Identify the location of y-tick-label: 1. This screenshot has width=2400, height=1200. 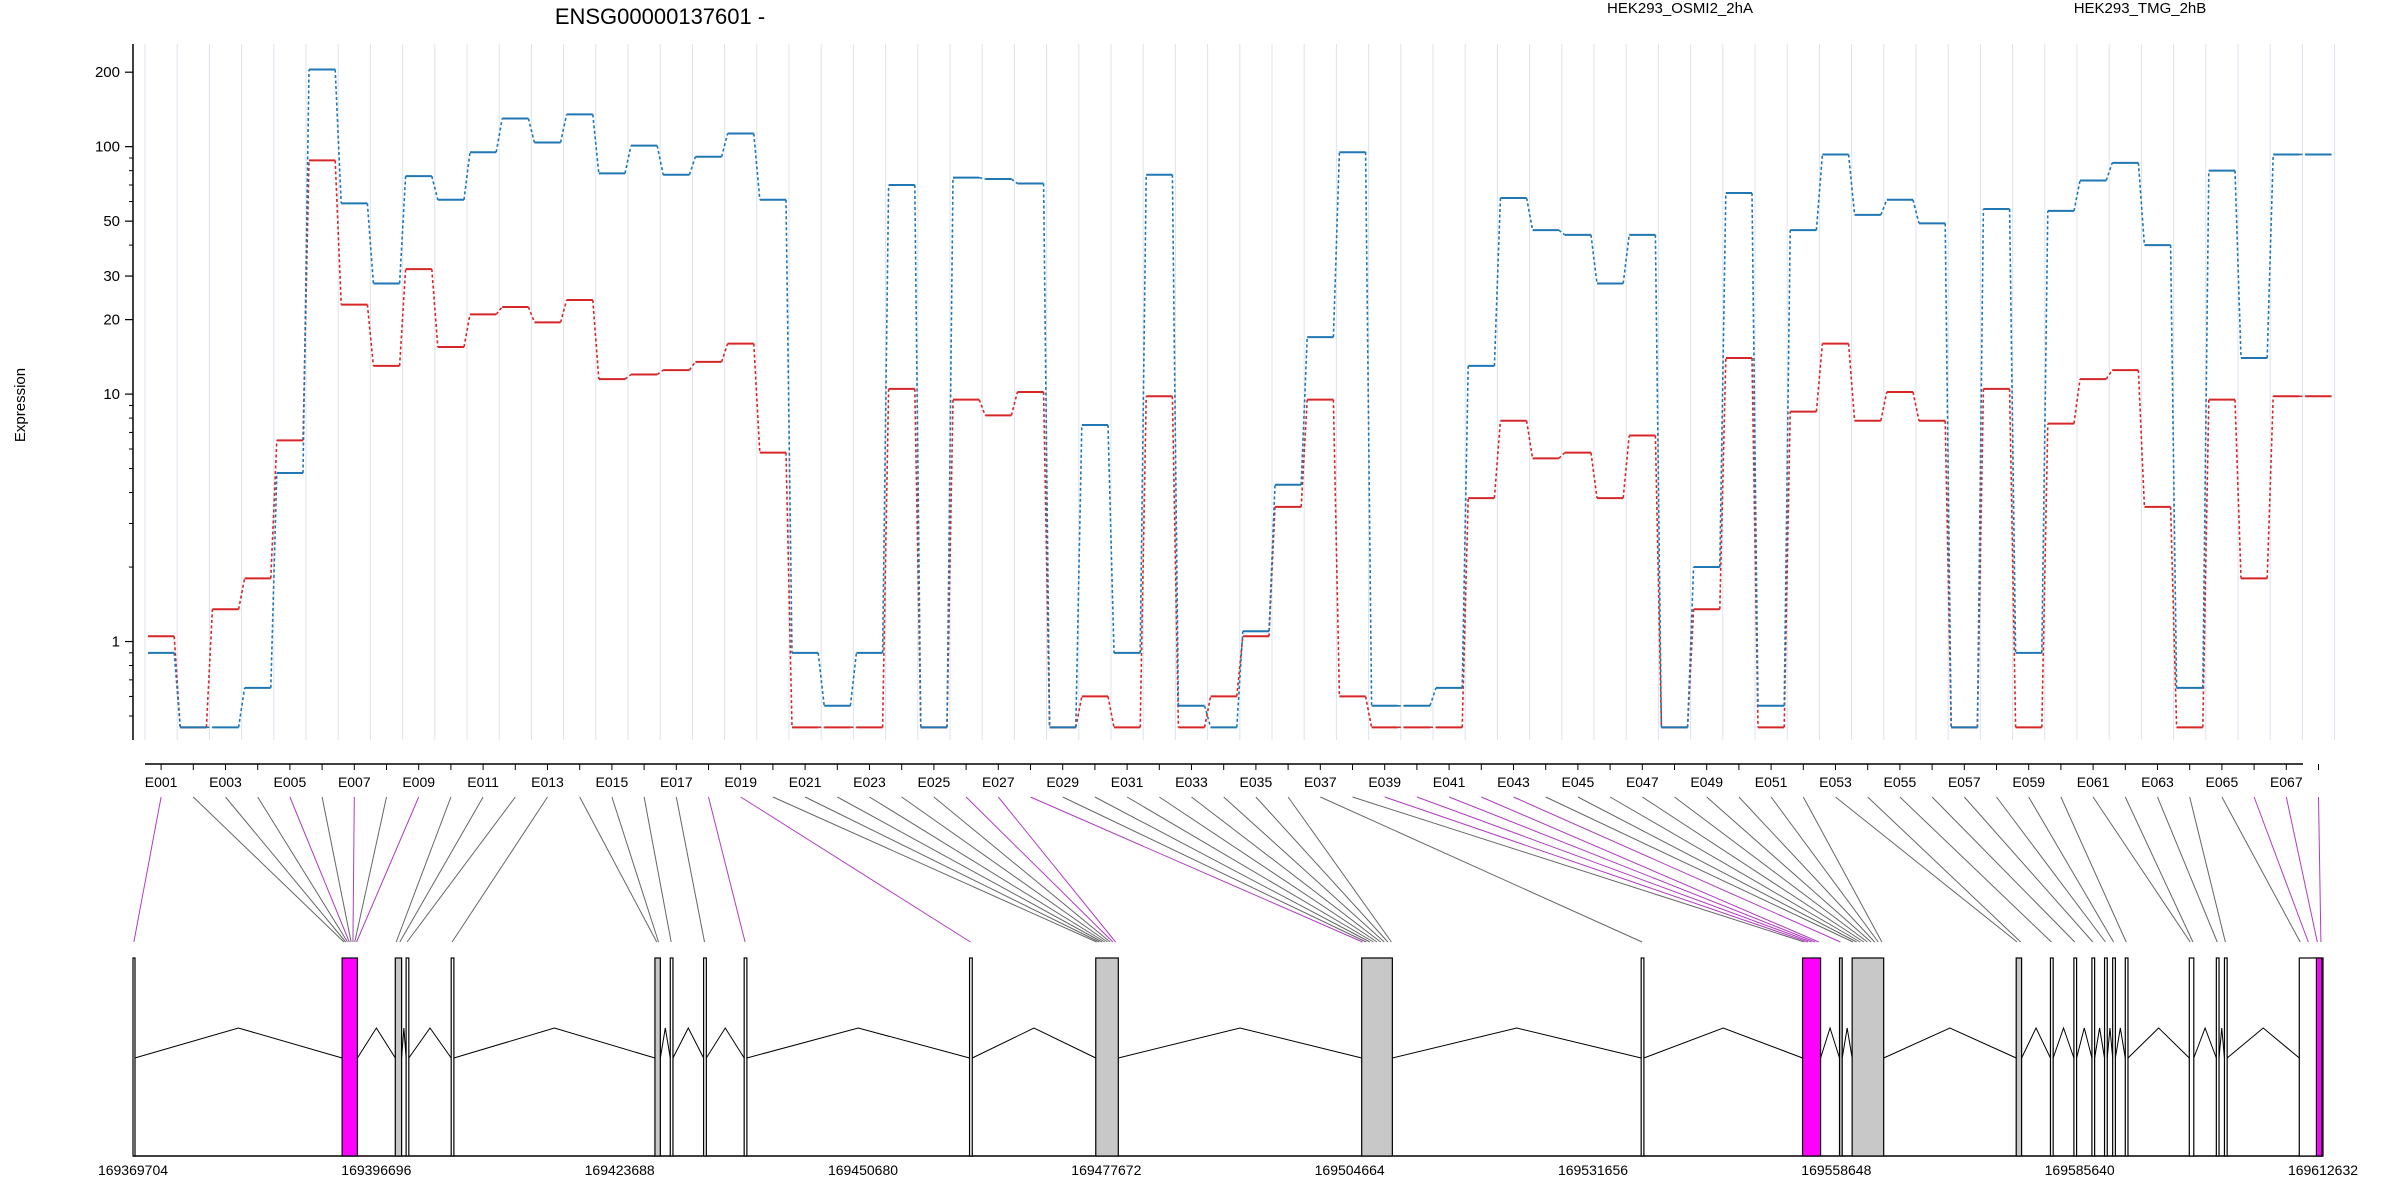
(116, 642).